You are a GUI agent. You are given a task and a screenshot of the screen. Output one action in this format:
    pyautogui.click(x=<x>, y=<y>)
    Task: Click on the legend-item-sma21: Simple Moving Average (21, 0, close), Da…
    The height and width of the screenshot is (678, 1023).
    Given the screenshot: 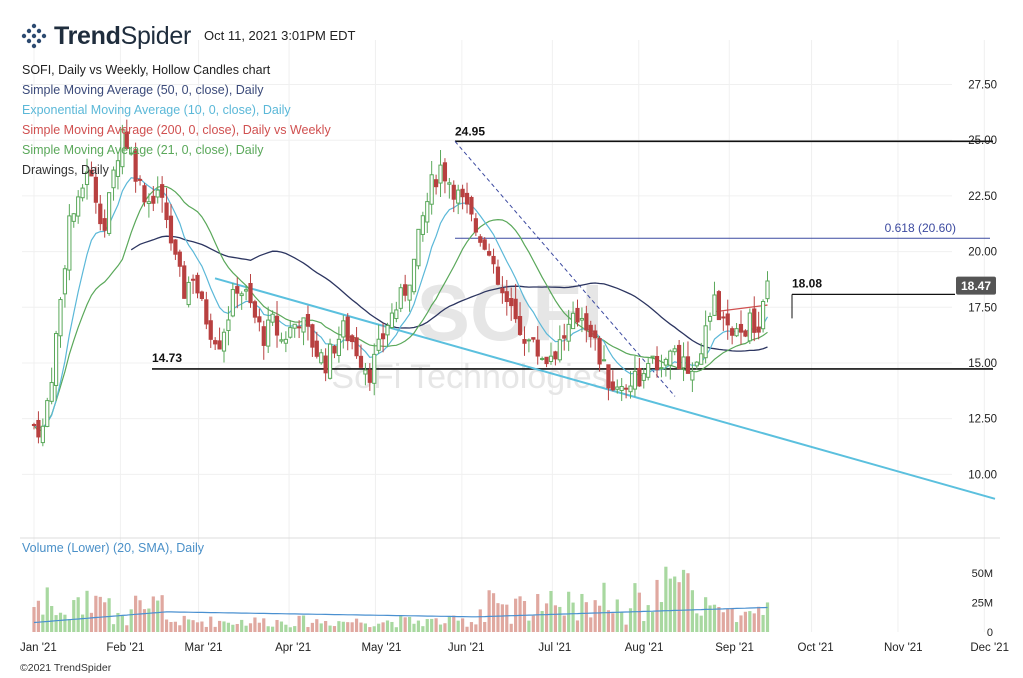 What is the action you would take?
    pyautogui.click(x=143, y=150)
    